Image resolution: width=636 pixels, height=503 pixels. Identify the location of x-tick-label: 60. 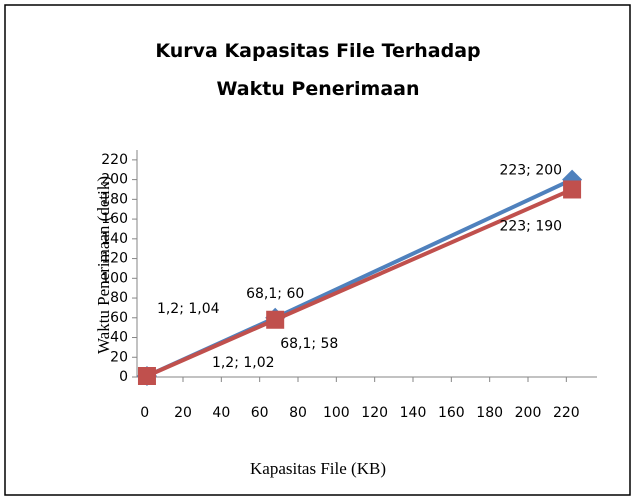
(260, 413).